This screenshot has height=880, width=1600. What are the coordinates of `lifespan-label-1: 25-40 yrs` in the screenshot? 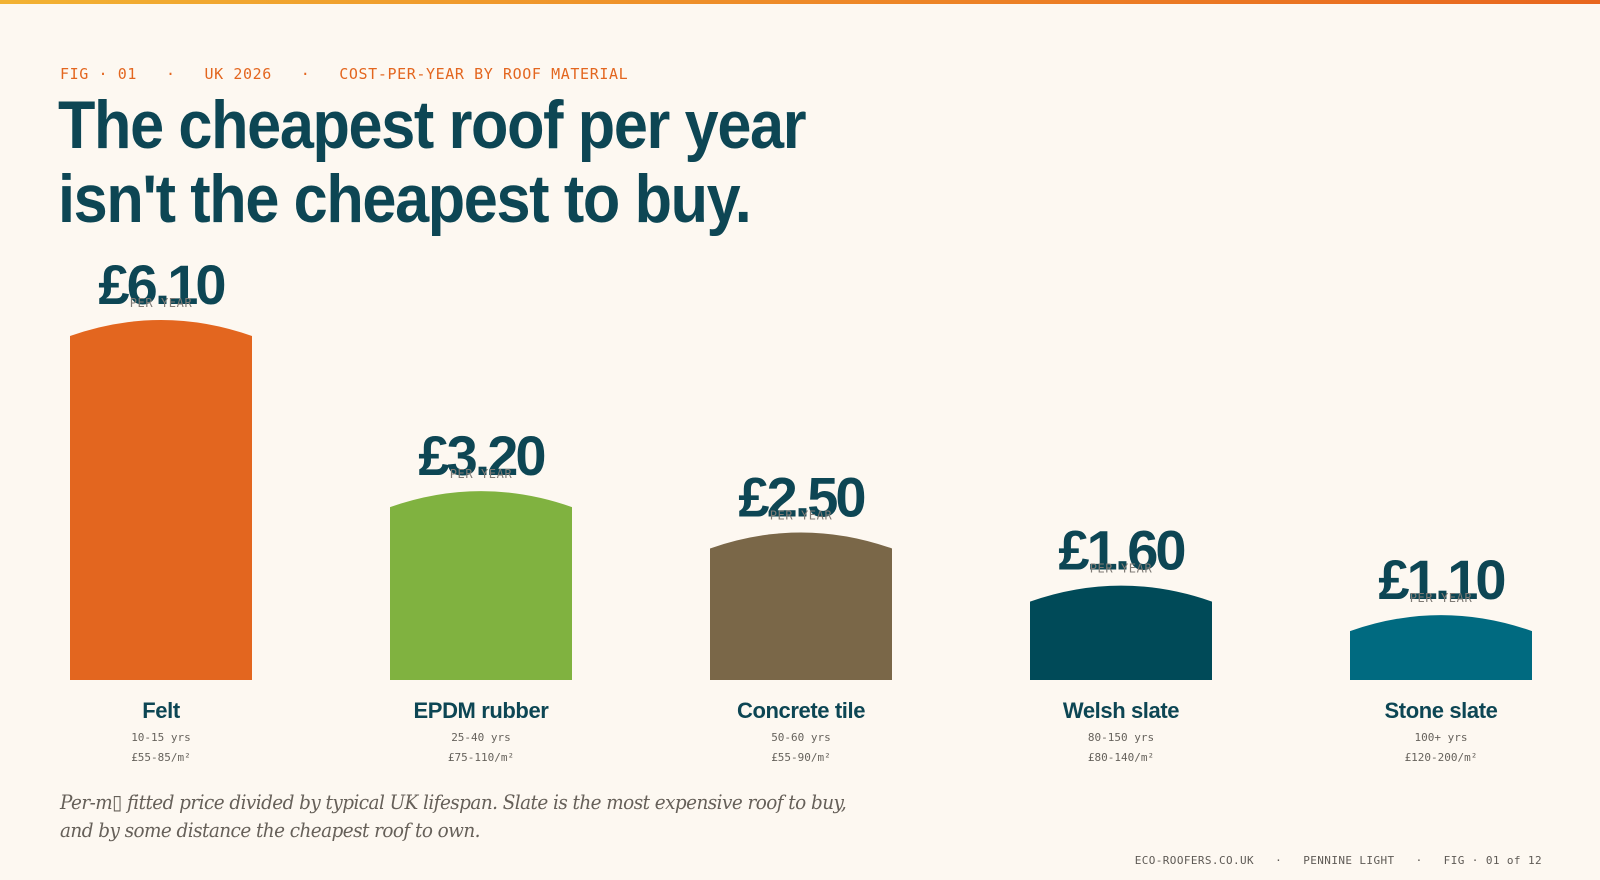 It's located at (481, 737).